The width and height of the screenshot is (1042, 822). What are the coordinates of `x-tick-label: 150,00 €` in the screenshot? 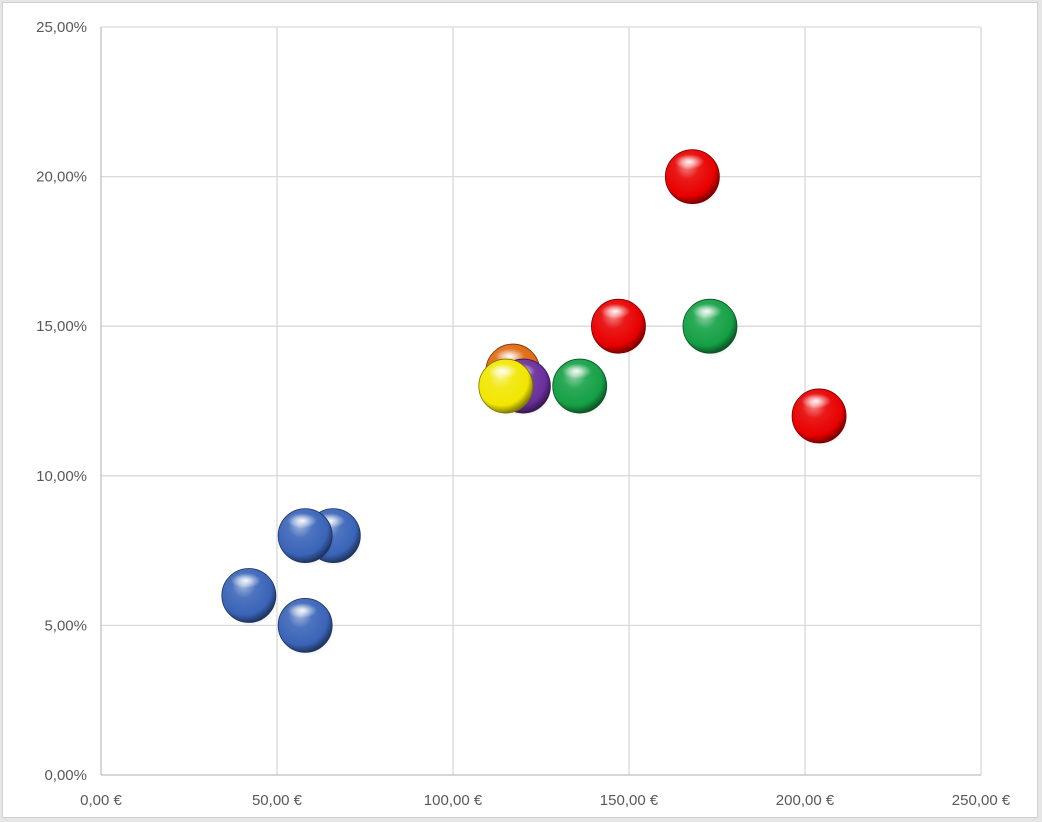 It's located at (629, 800).